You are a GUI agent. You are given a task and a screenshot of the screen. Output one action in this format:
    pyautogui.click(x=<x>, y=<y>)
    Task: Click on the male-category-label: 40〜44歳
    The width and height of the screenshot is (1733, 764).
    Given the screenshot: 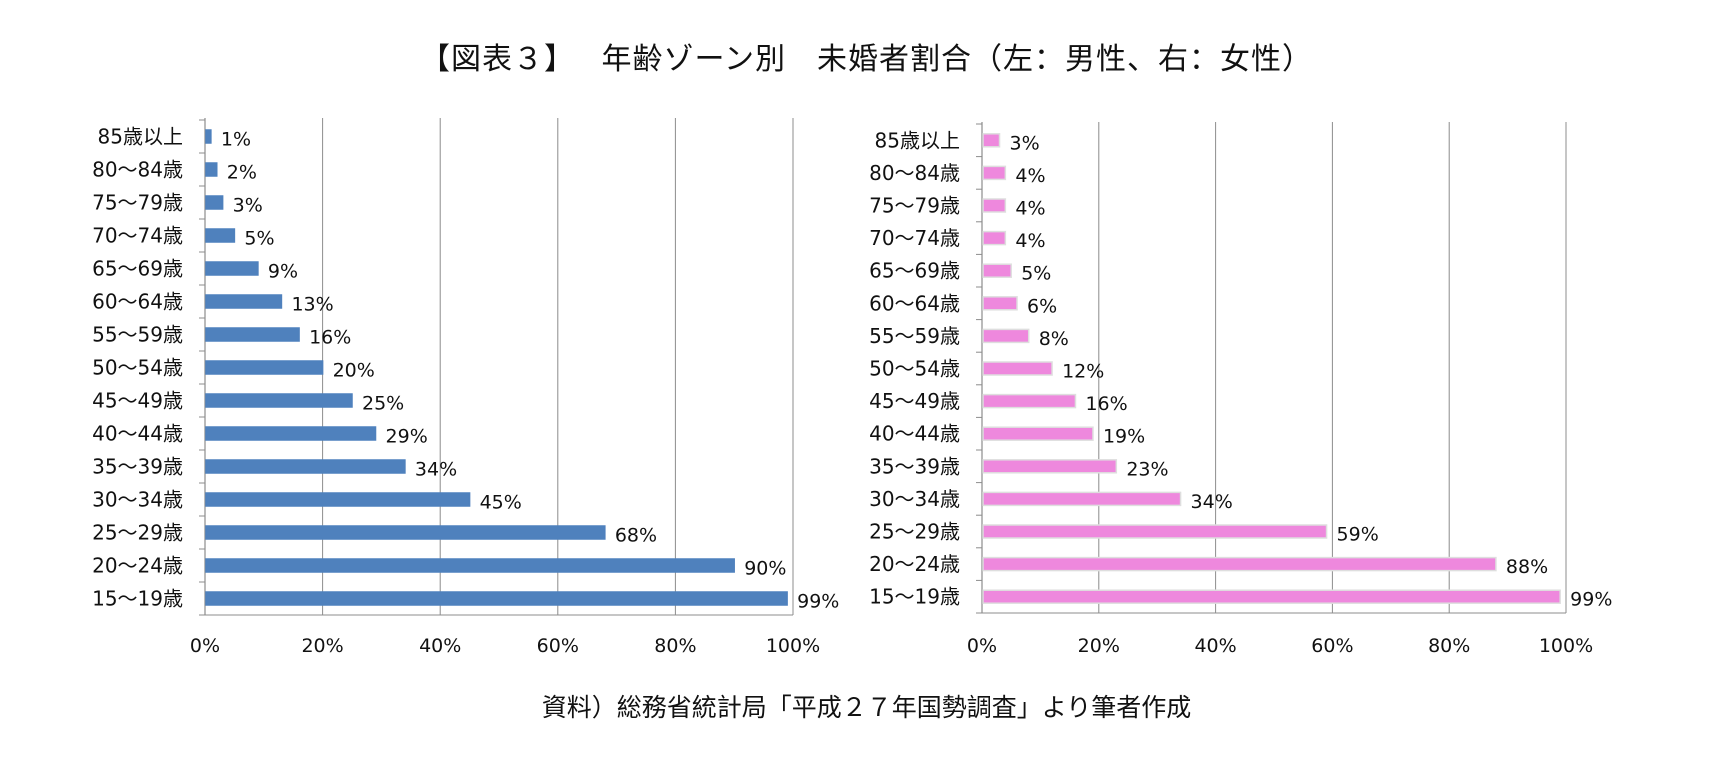 What is the action you would take?
    pyautogui.click(x=137, y=434)
    